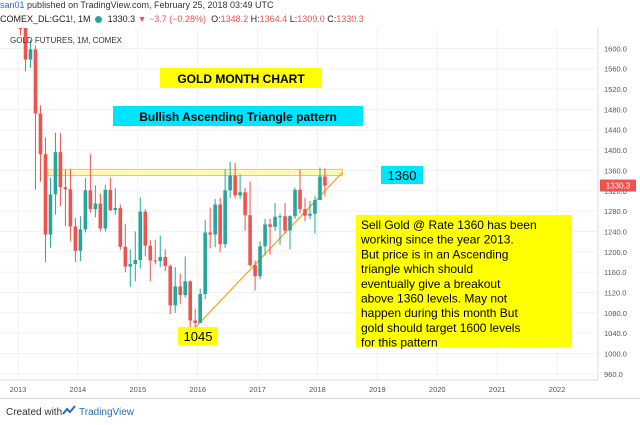 This screenshot has width=640, height=425. Describe the element at coordinates (18, 389) in the screenshot. I see `x-tick-label: 2013` at that location.